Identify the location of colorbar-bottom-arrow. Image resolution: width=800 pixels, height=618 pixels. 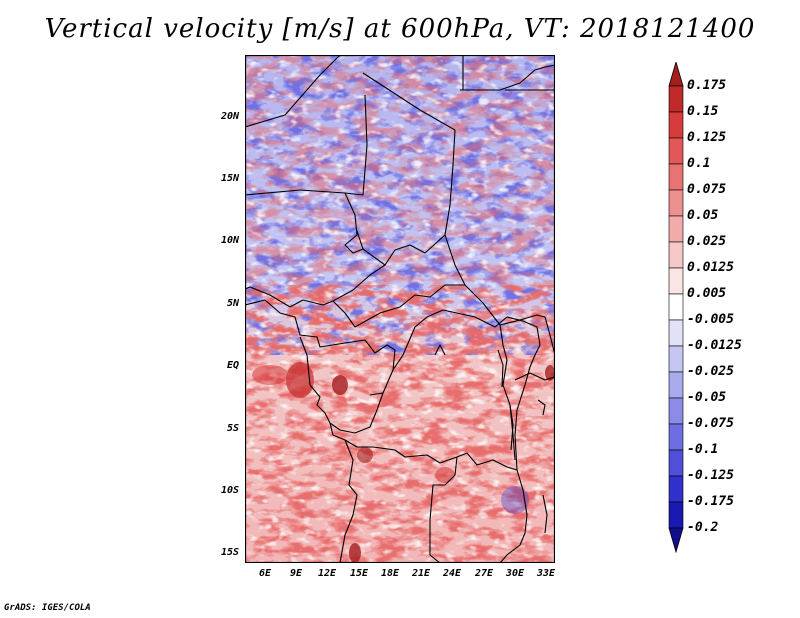
(676, 540).